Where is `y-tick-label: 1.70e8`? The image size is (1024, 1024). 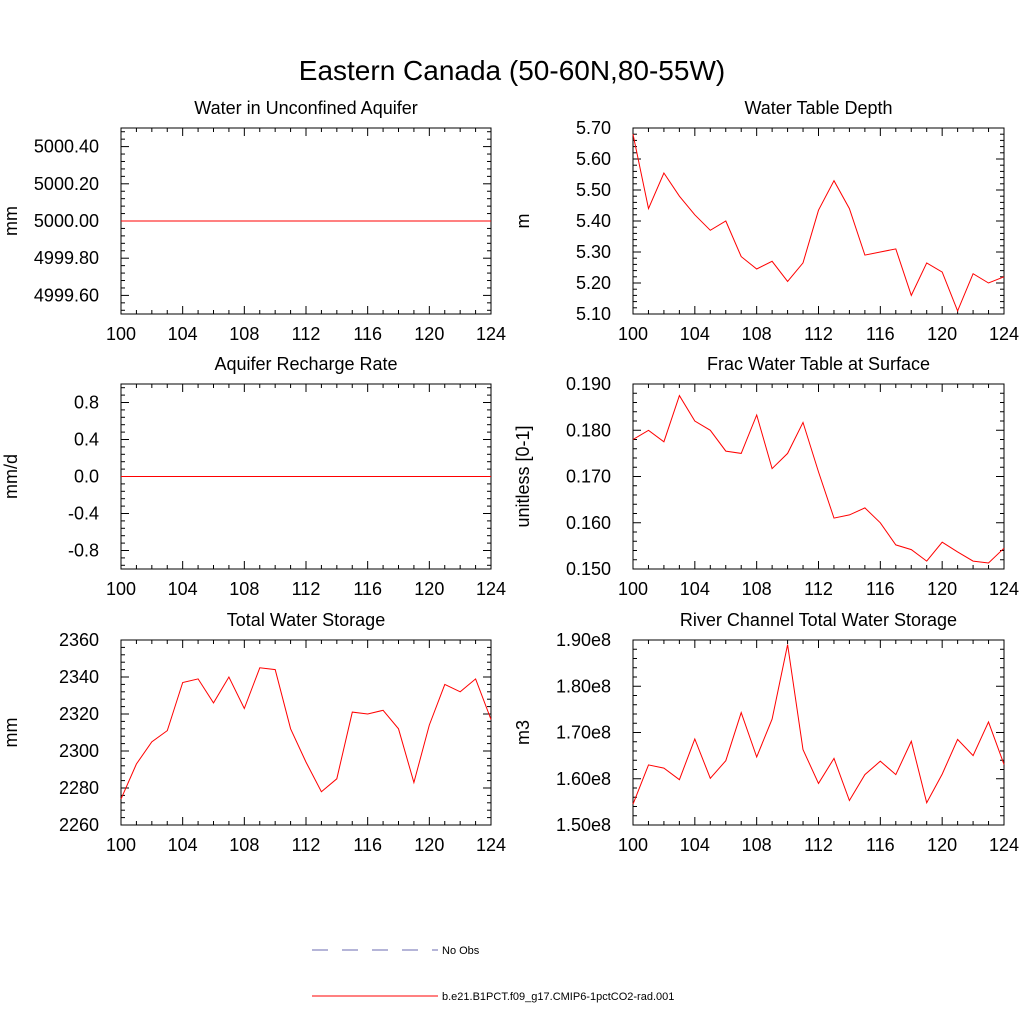 y-tick-label: 1.70e8 is located at coordinates (583, 733).